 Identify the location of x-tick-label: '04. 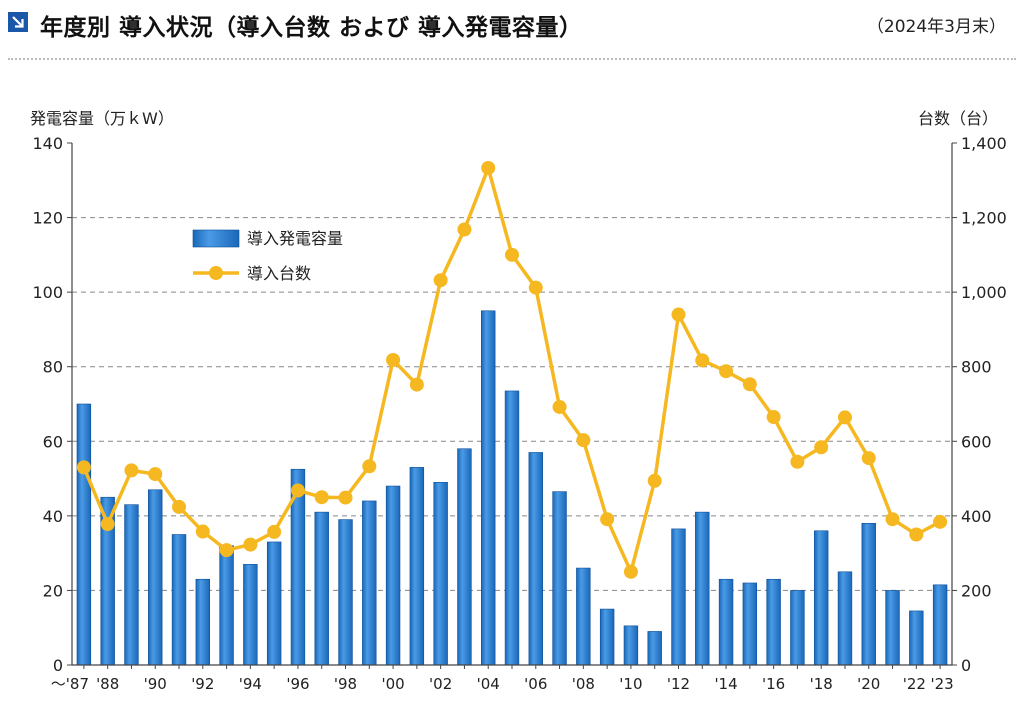
(488, 684).